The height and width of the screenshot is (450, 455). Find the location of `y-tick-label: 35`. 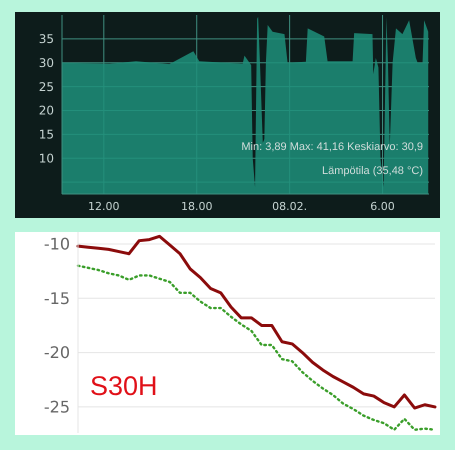

y-tick-label: 35 is located at coordinates (46, 39).